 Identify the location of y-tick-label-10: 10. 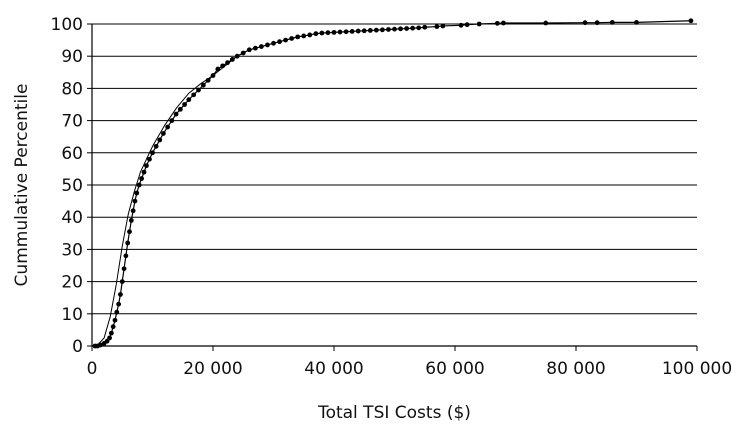
(72, 315).